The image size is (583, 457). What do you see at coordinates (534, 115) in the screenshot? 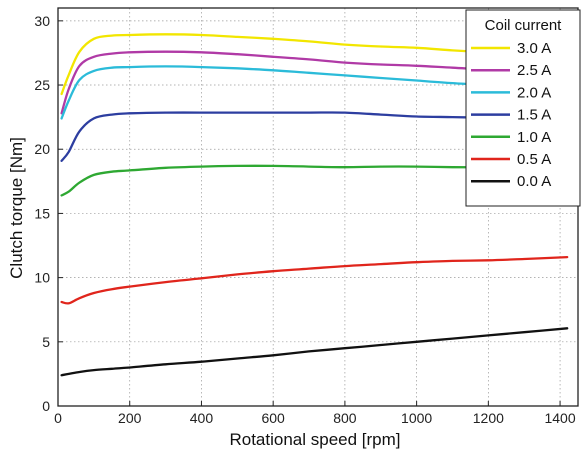
I see `legend-label: 1.5 A` at bounding box center [534, 115].